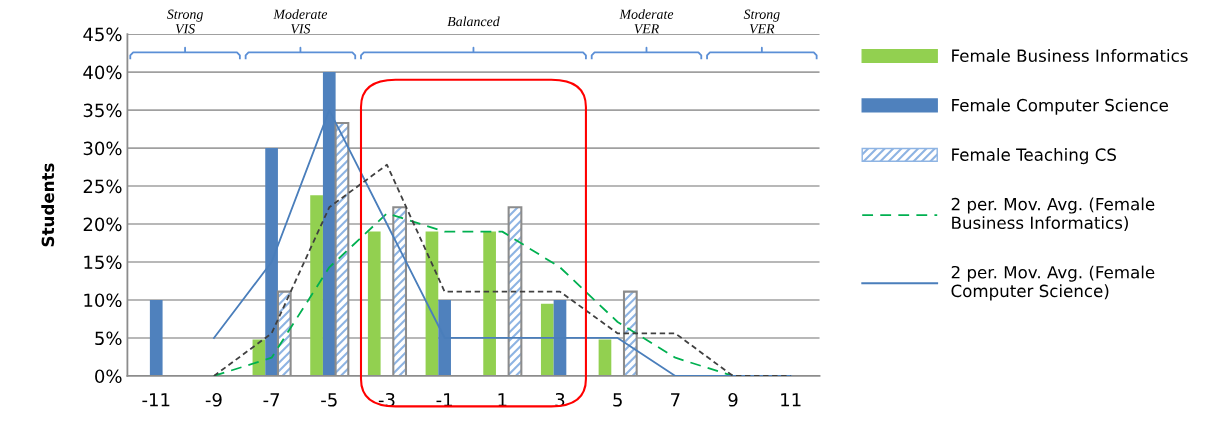  What do you see at coordinates (271, 400) in the screenshot?
I see `x-tick-label: -7` at bounding box center [271, 400].